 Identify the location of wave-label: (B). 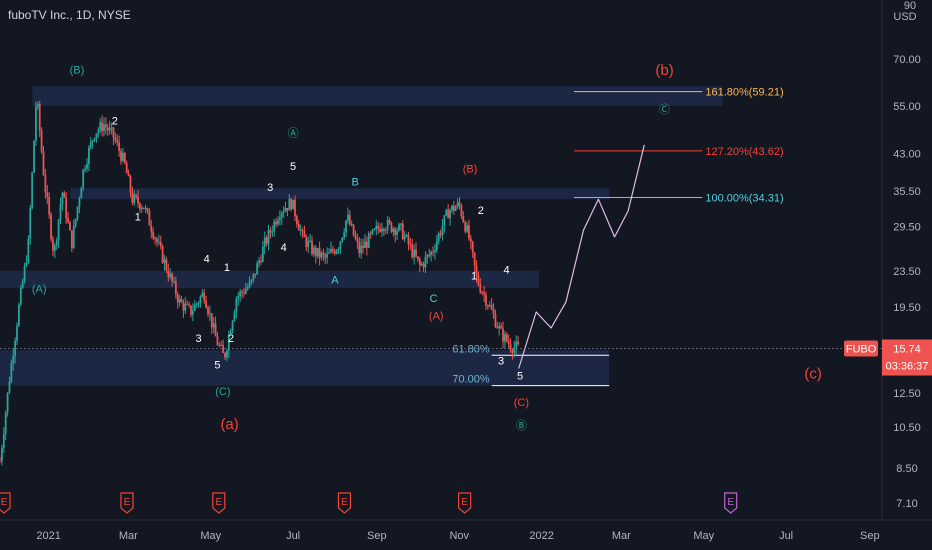
(77, 71).